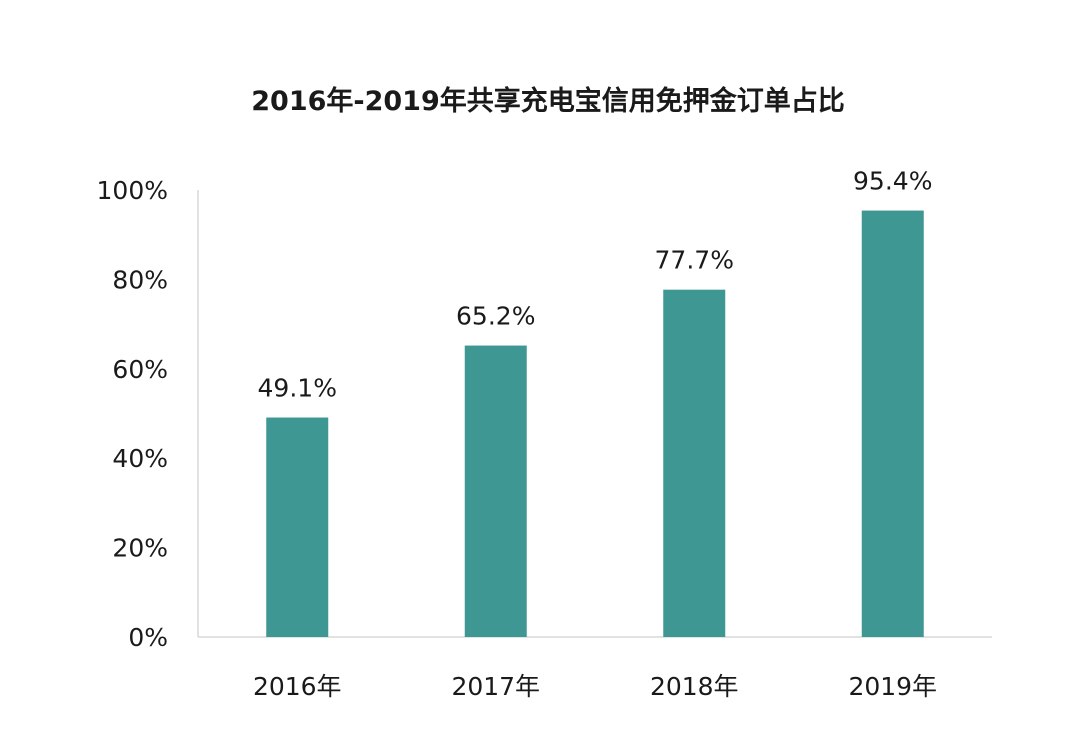 The height and width of the screenshot is (750, 1080). Describe the element at coordinates (297, 388) in the screenshot. I see `data-label: 49.1%` at that location.